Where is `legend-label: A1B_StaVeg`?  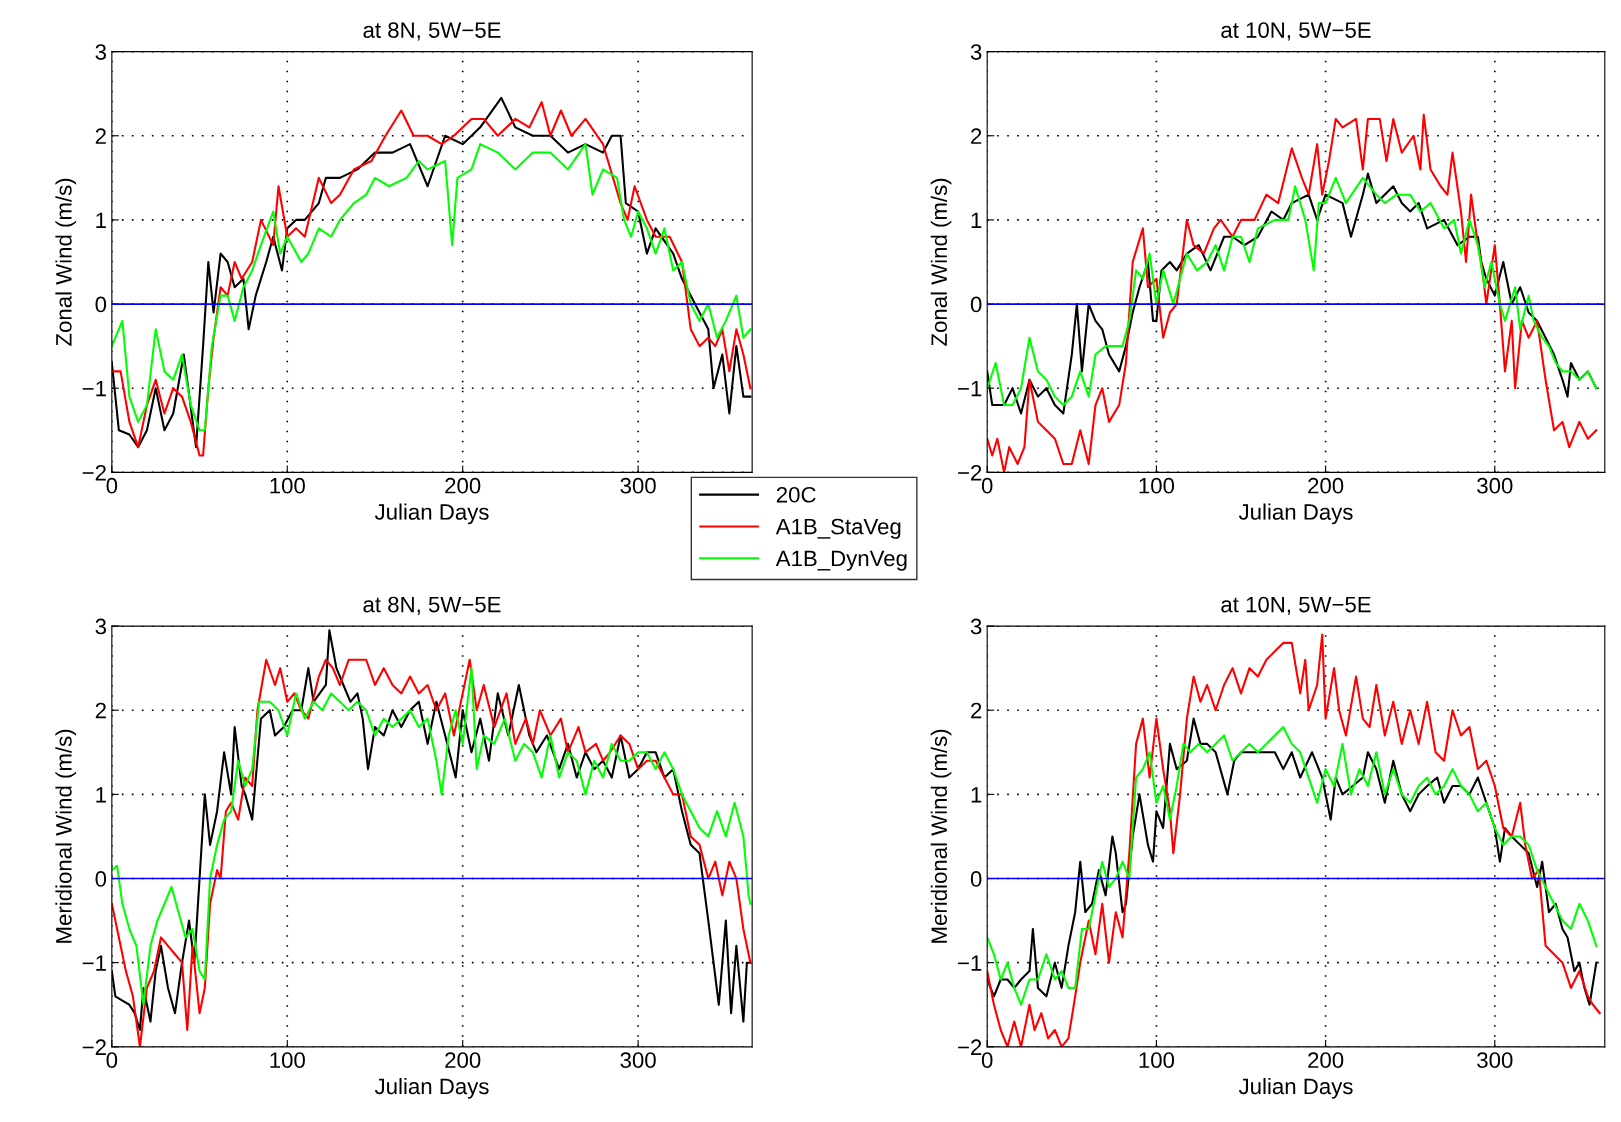
legend-label: A1B_StaVeg is located at coordinates (838, 528).